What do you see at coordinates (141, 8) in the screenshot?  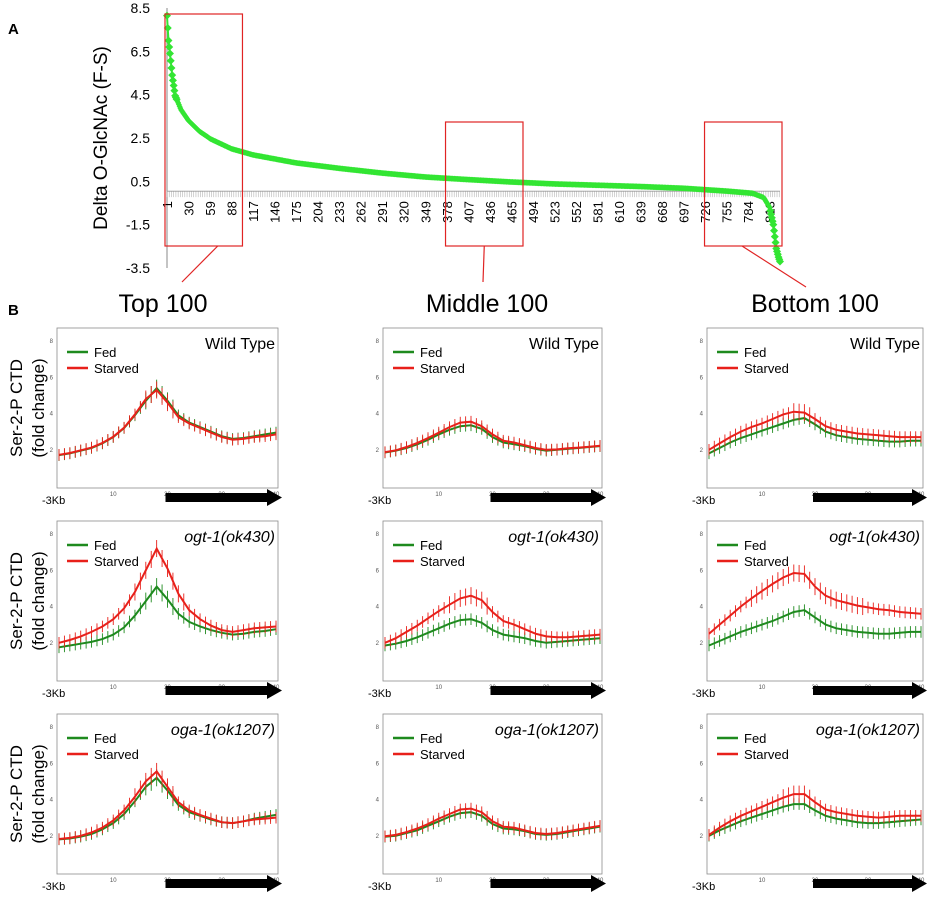 I see `panel-a-y-tick: 8.5` at bounding box center [141, 8].